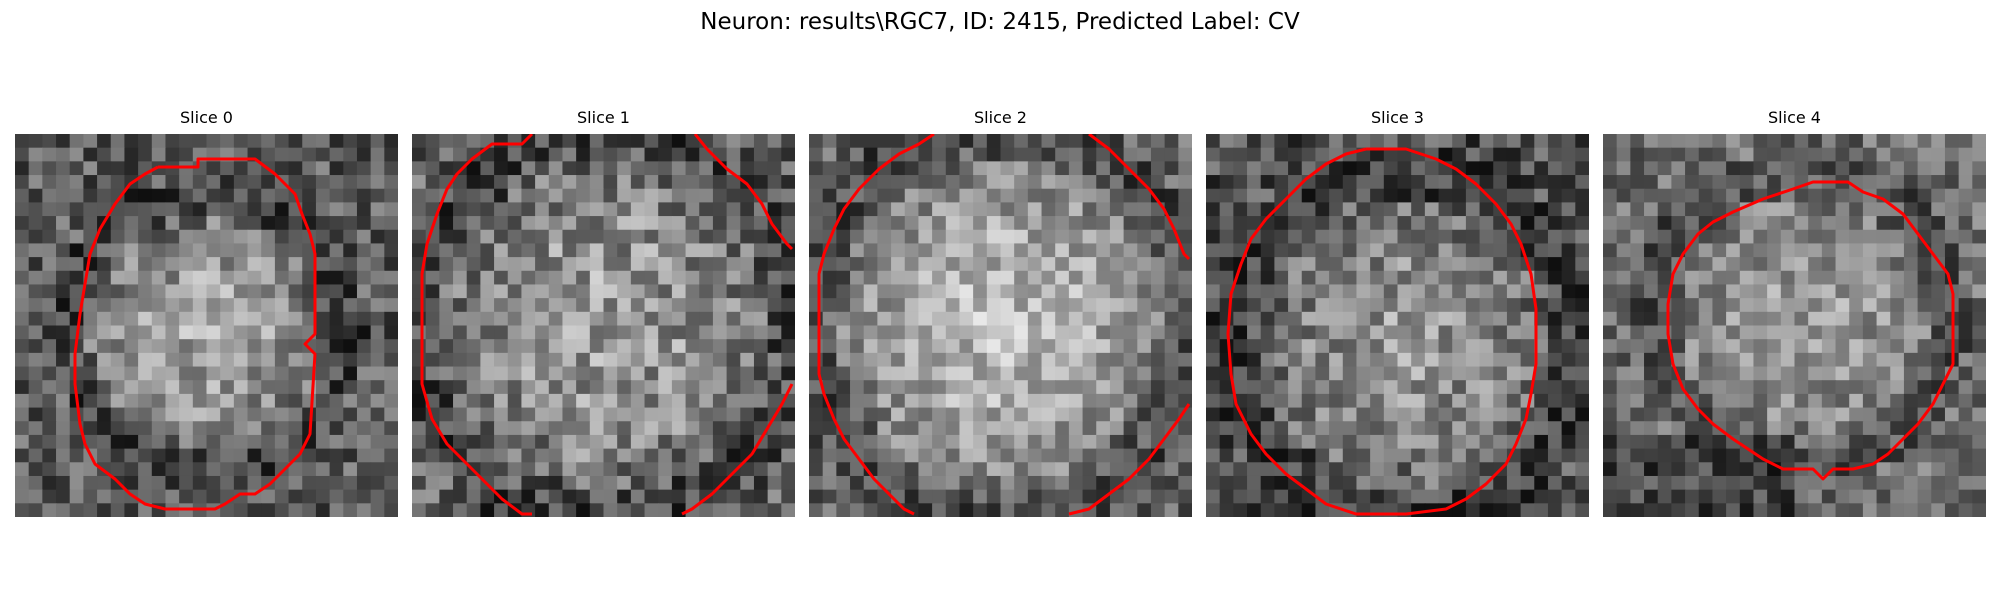  What do you see at coordinates (603, 117) in the screenshot?
I see `slice-title: Slice 1` at bounding box center [603, 117].